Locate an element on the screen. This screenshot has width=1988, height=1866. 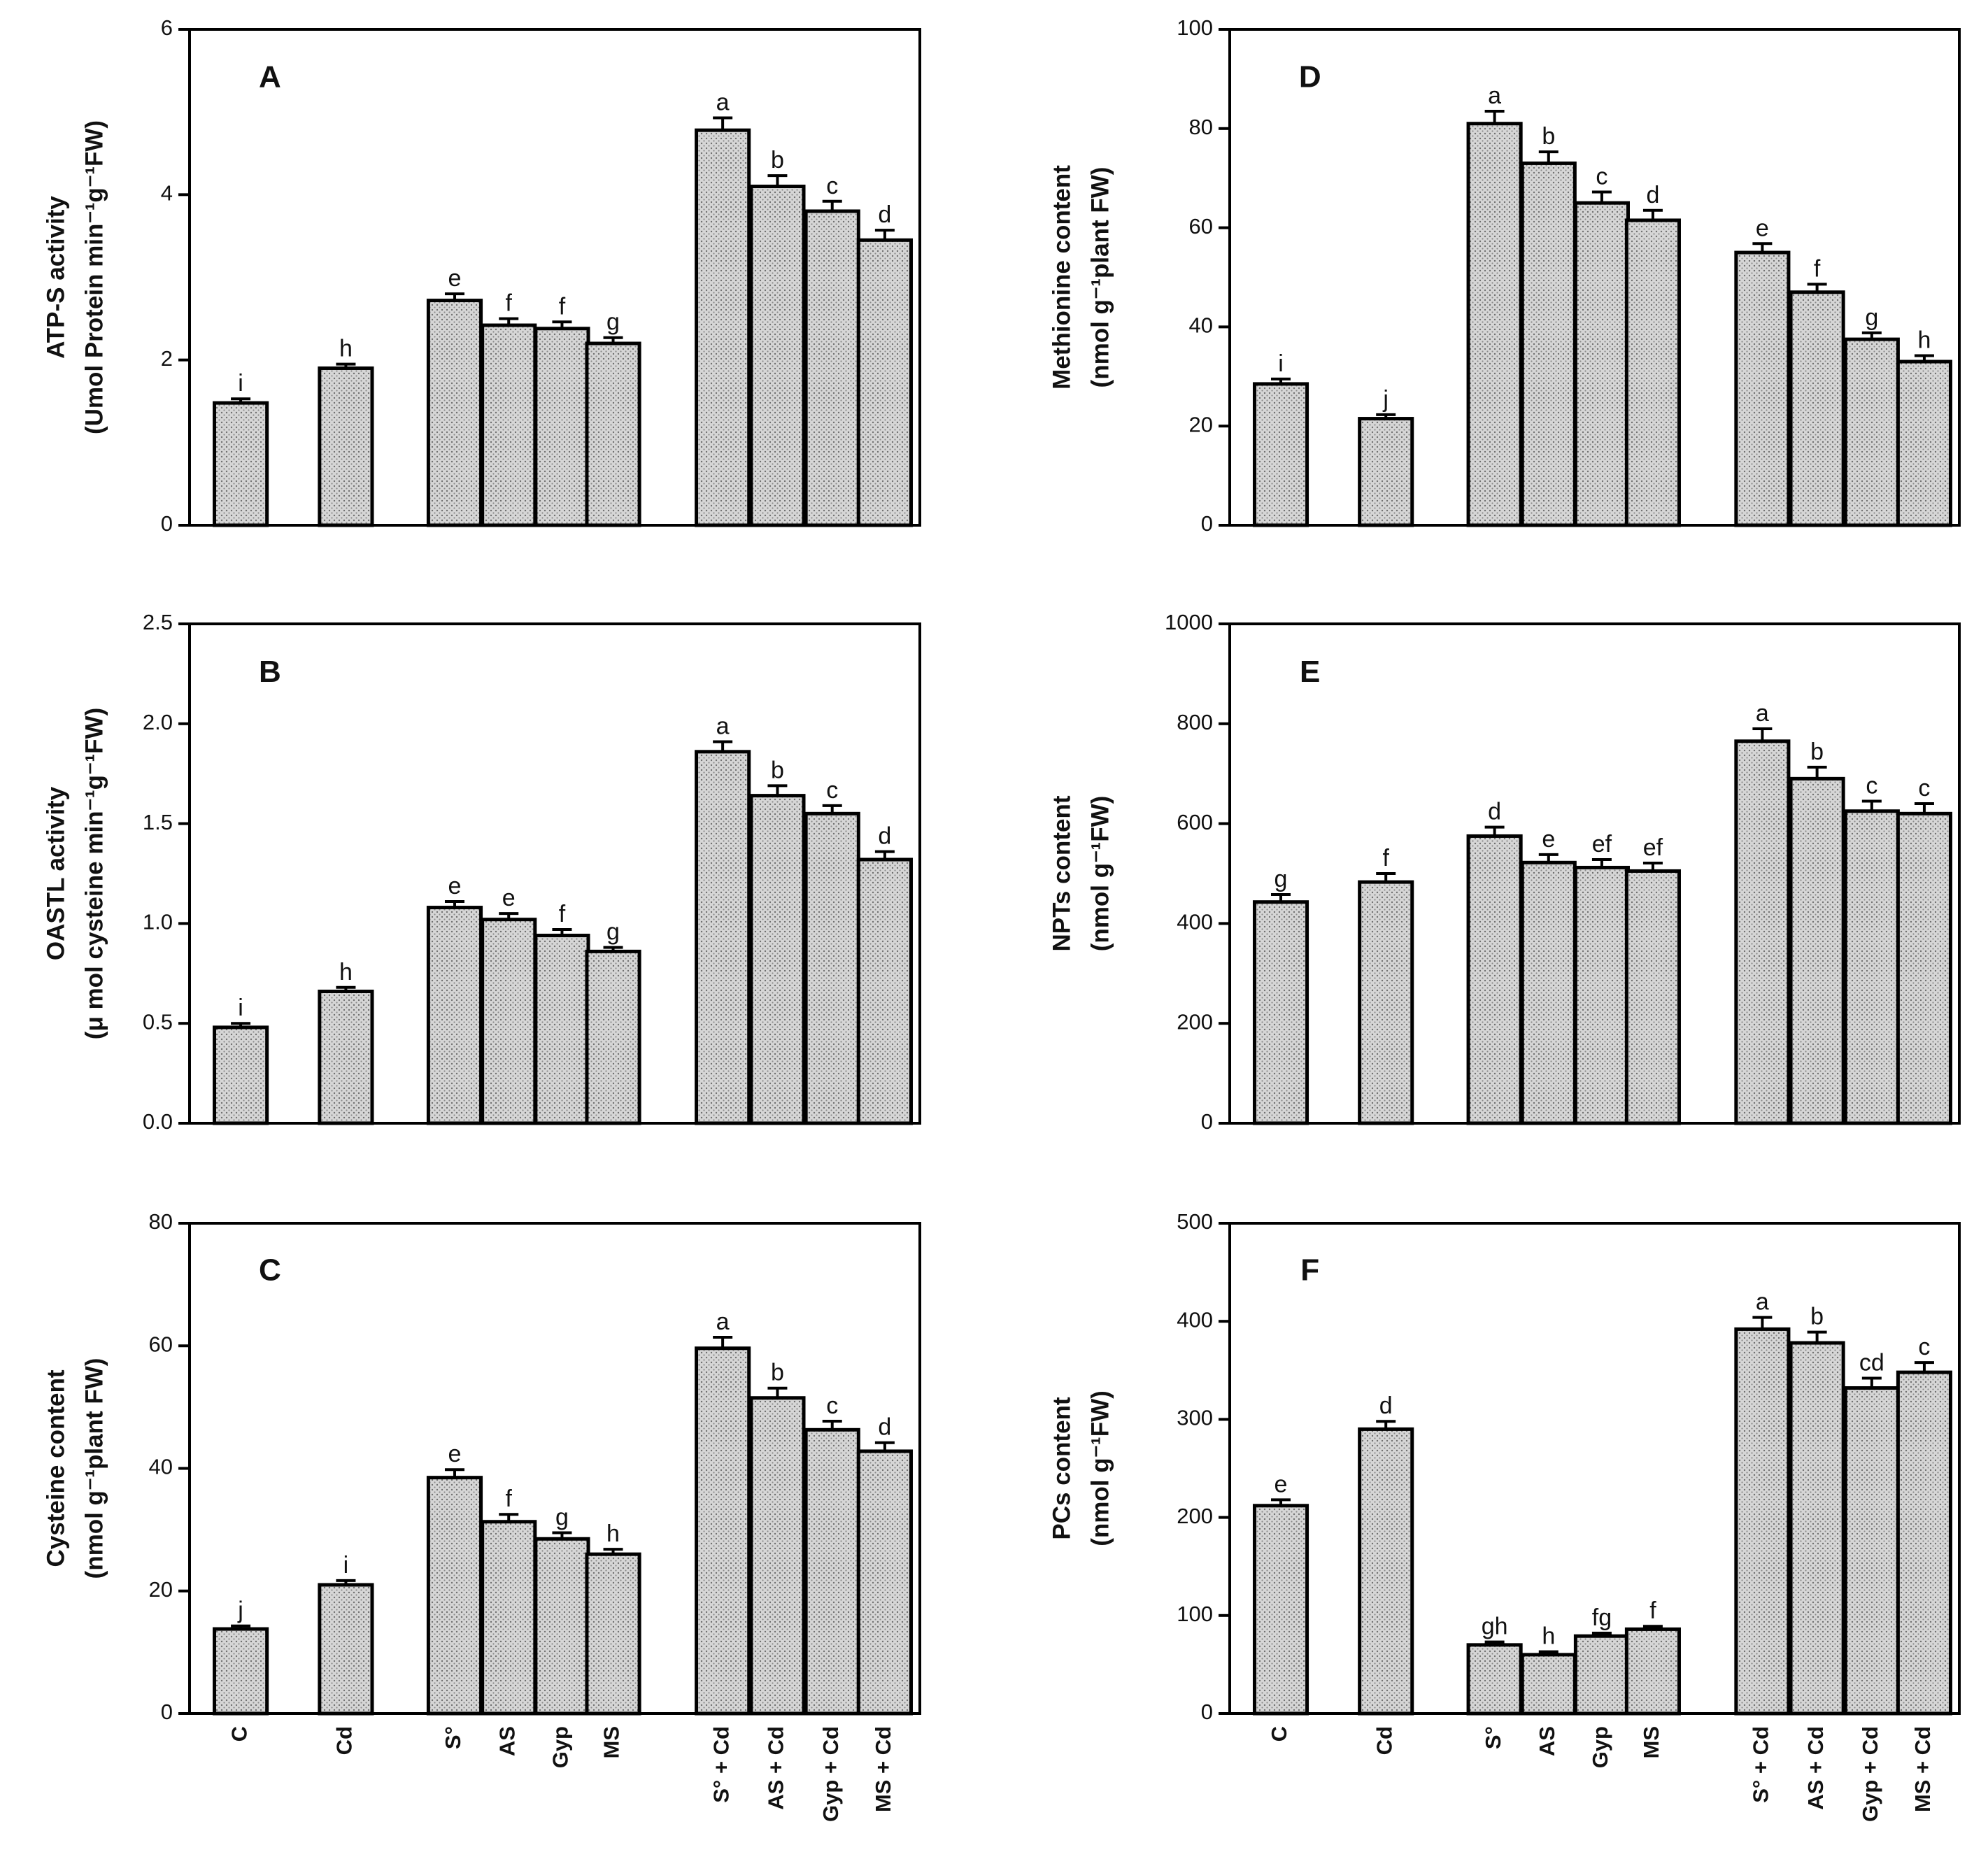
x-tick-label: C is located at coordinates (239, 1734).